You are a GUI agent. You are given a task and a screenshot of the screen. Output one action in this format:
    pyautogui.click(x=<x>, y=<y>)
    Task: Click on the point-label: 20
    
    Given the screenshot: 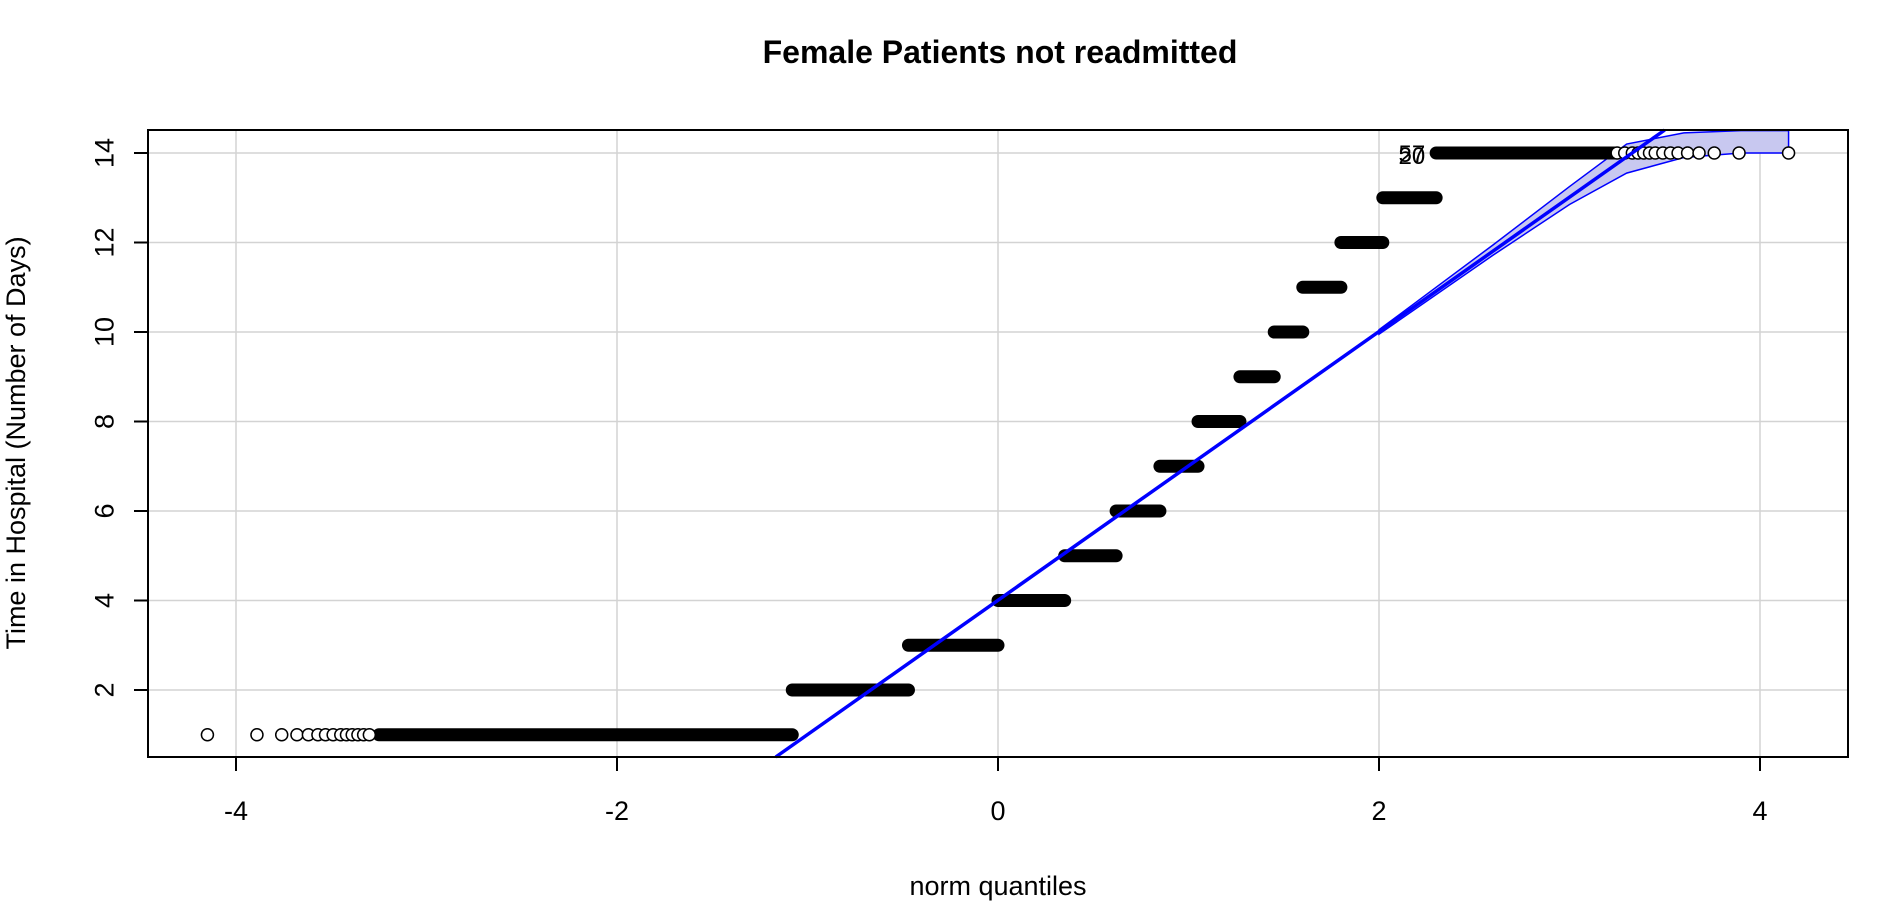 What is the action you would take?
    pyautogui.click(x=1412, y=156)
    